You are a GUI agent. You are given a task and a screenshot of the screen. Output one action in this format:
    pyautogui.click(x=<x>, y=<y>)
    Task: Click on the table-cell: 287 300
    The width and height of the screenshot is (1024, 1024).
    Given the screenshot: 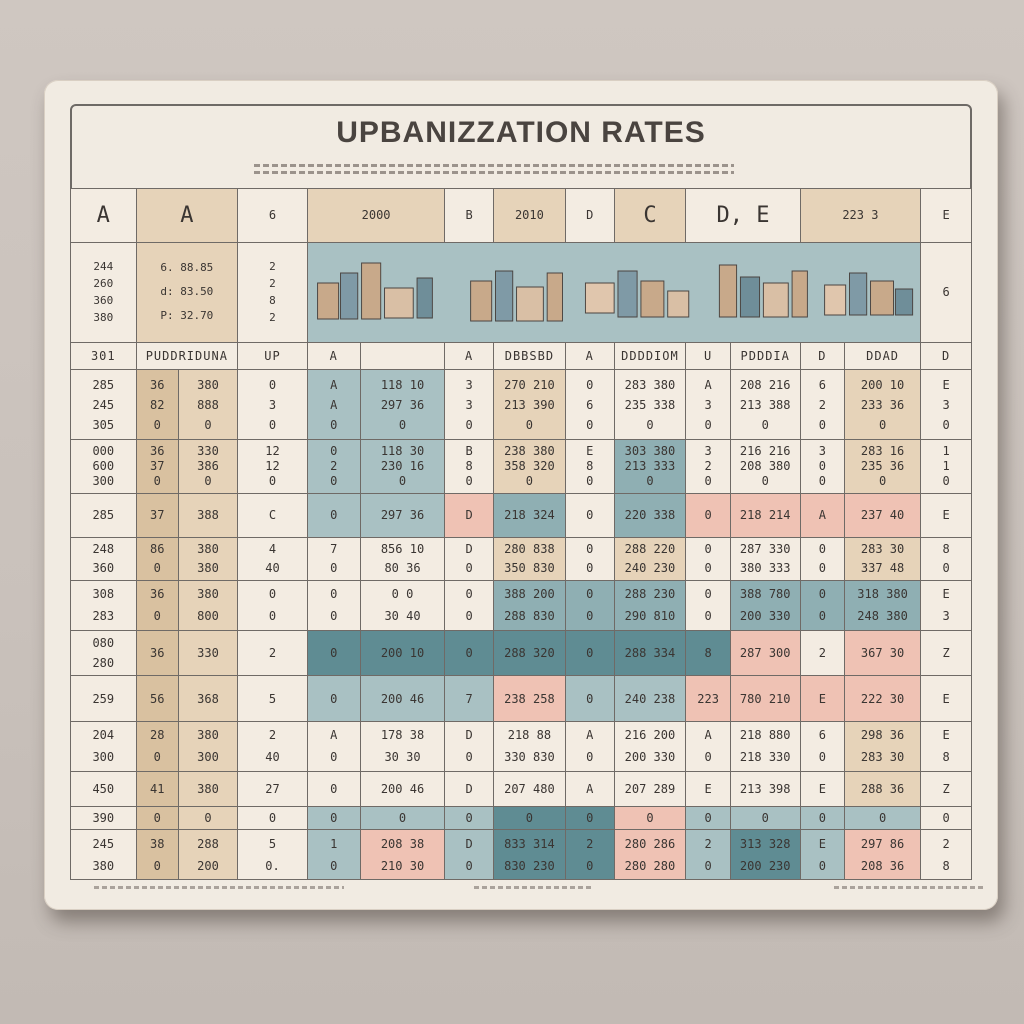 What is the action you would take?
    pyautogui.click(x=765, y=653)
    